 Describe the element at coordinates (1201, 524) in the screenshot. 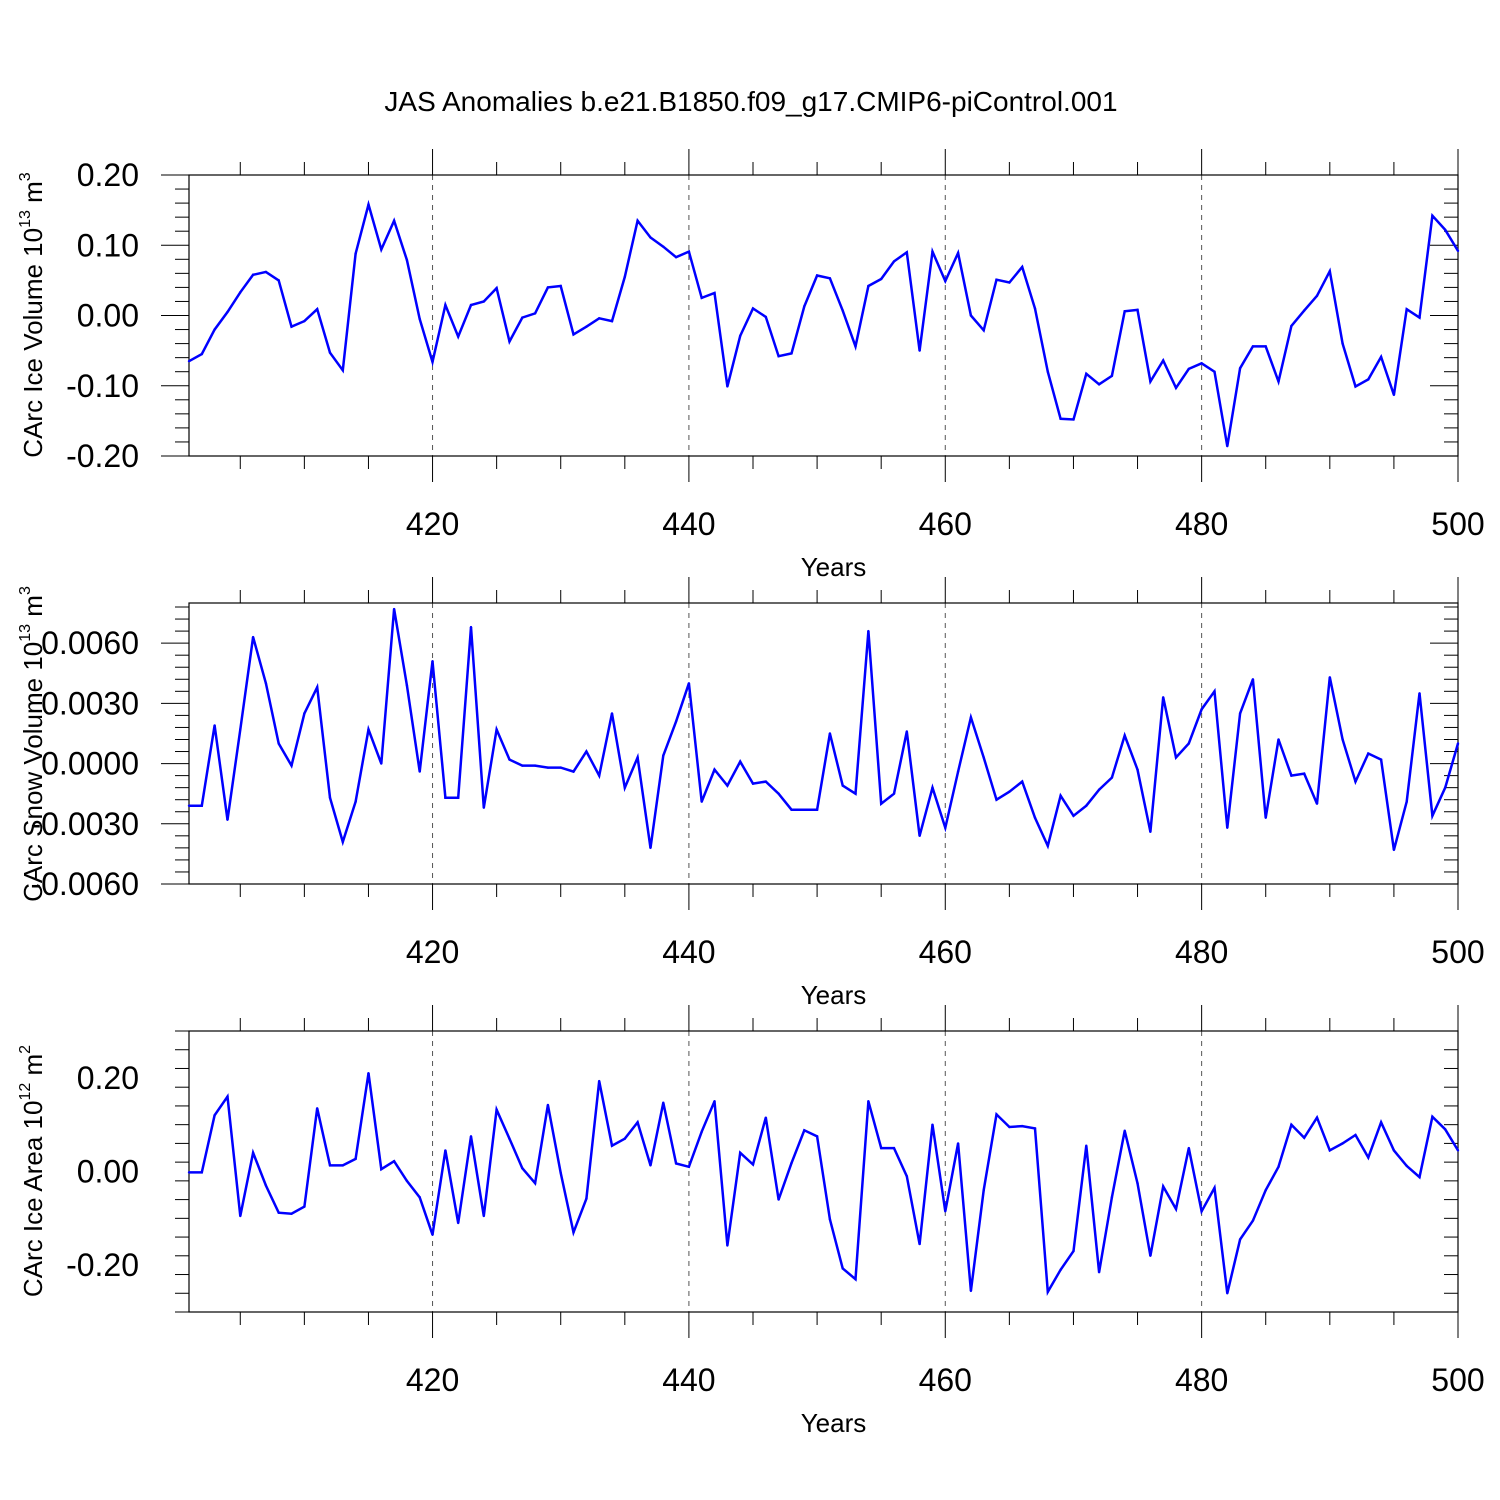

I see `x-tick-label: 480` at that location.